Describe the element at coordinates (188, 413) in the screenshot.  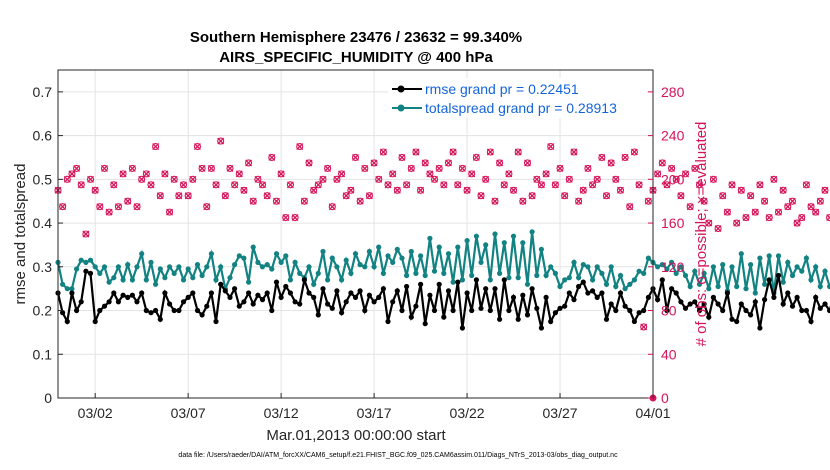
I see `x-tick-label: 03/07` at that location.